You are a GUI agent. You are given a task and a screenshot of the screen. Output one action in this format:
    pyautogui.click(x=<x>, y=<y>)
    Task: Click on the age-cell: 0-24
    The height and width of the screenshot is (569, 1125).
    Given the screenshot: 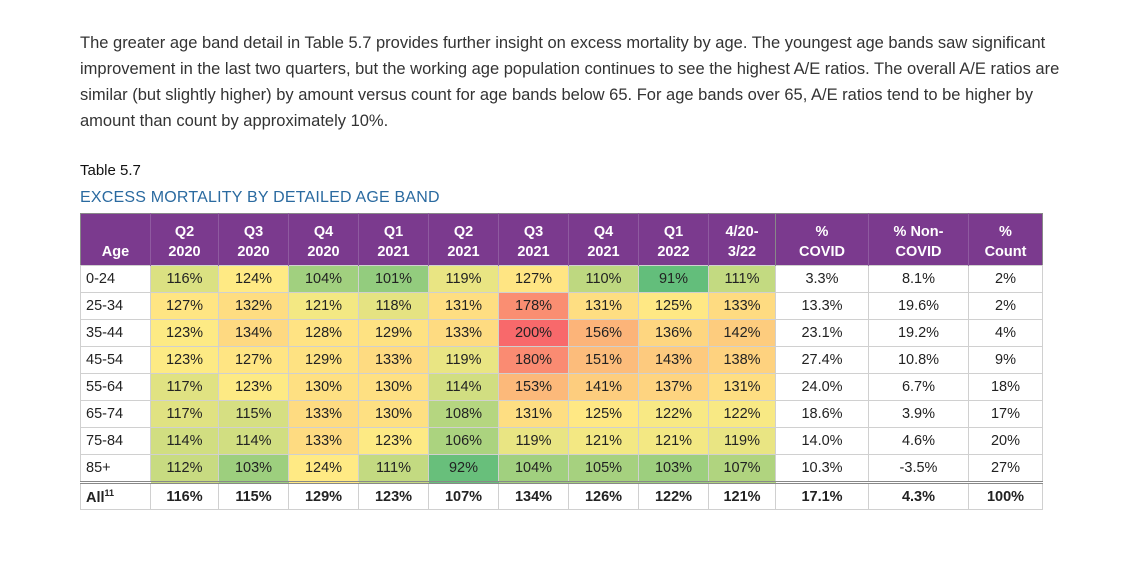 What is the action you would take?
    pyautogui.click(x=115, y=279)
    